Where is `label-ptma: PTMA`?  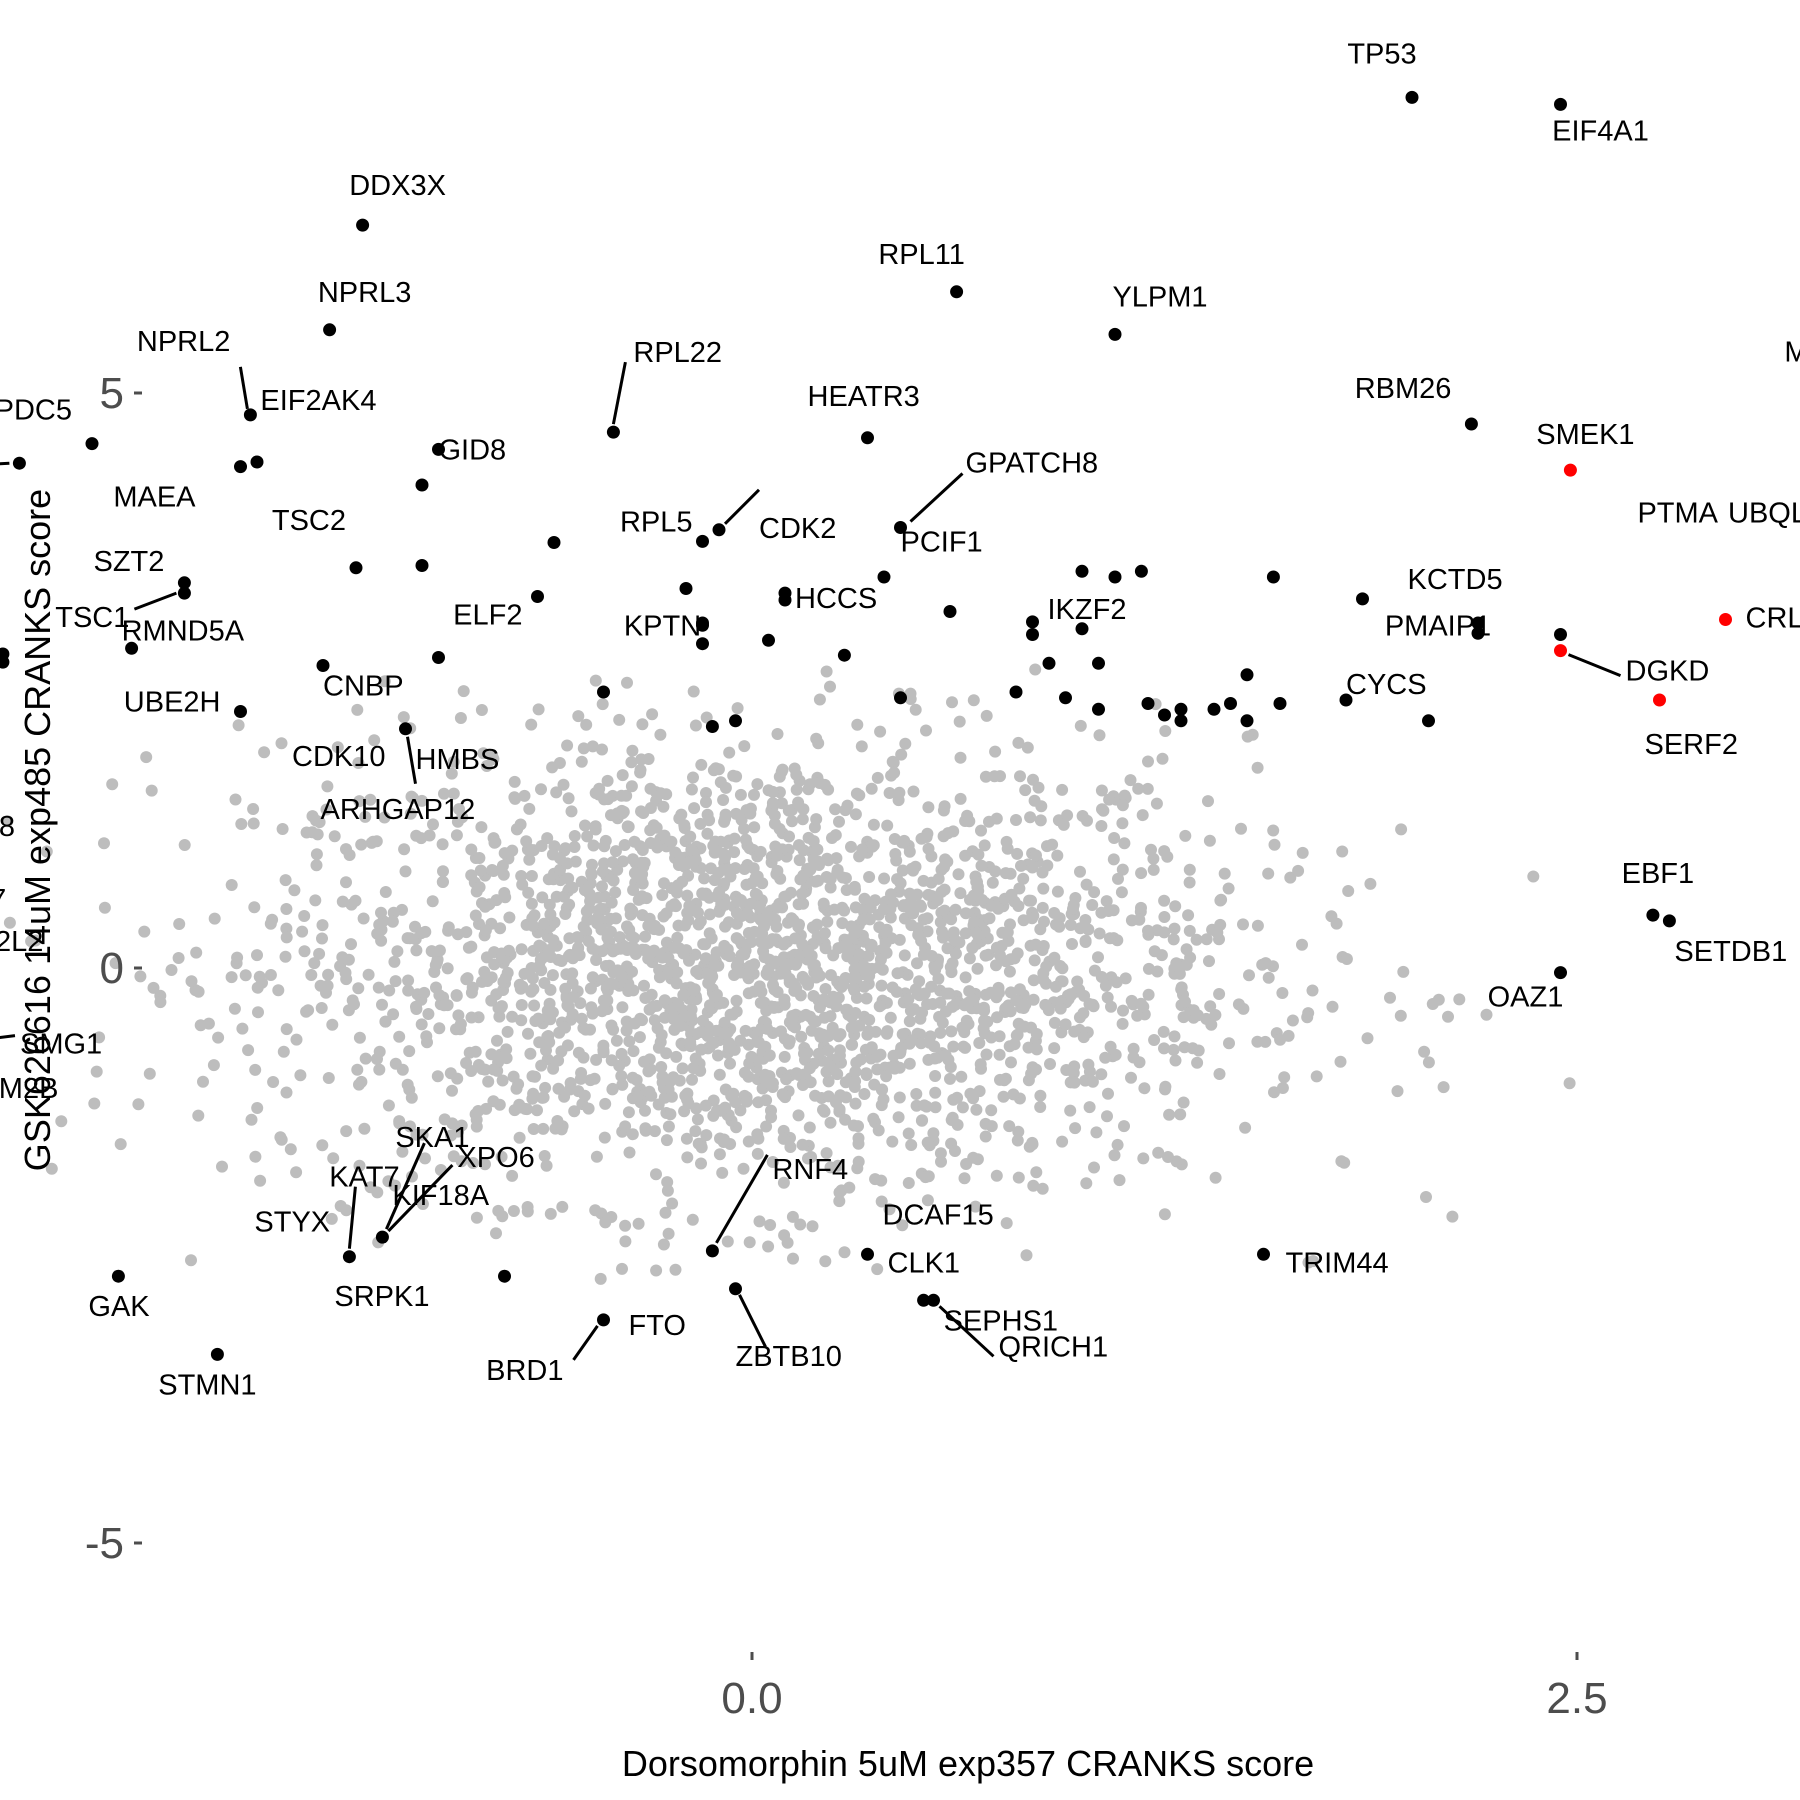
label-ptma: PTMA is located at coordinates (1677, 513).